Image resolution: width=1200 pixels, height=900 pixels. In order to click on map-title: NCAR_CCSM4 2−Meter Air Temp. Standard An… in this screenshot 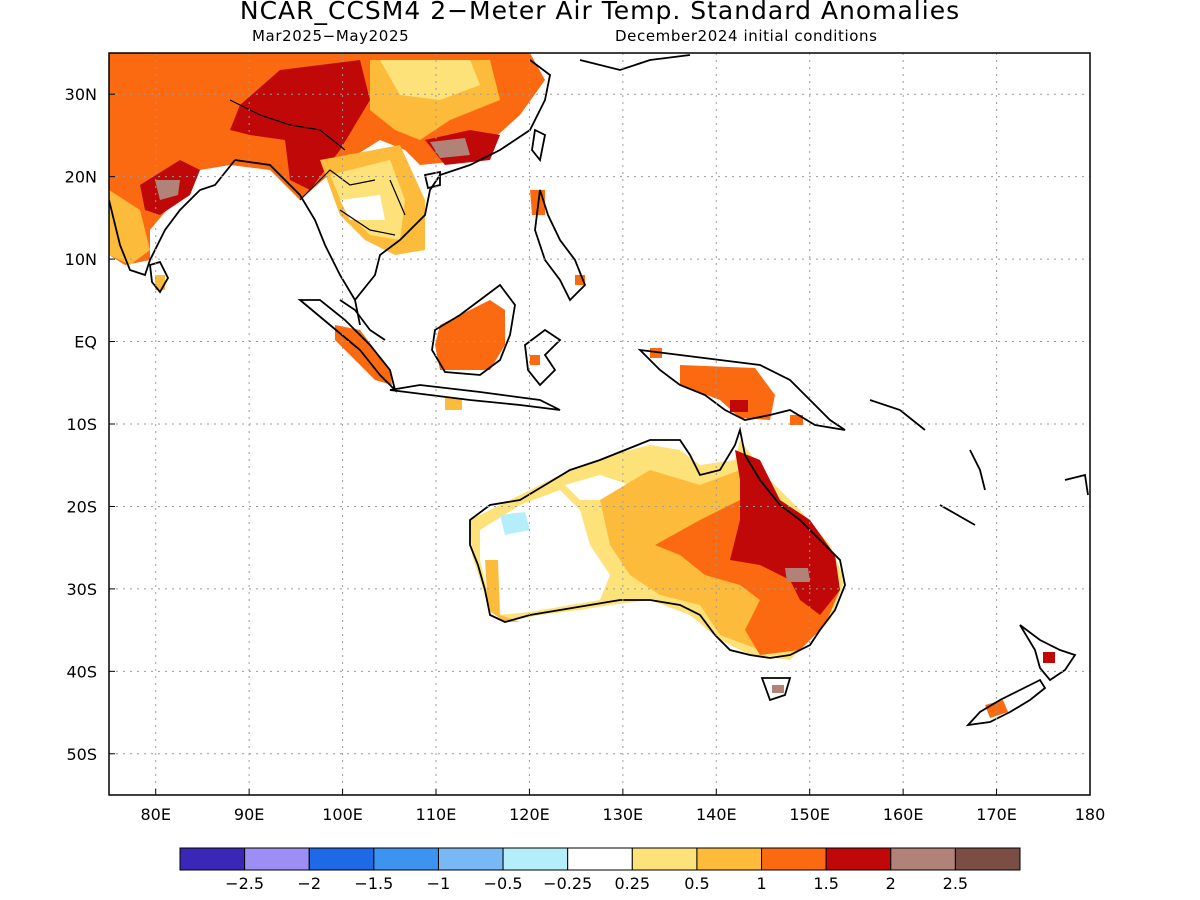, I will do `click(600, 12)`.